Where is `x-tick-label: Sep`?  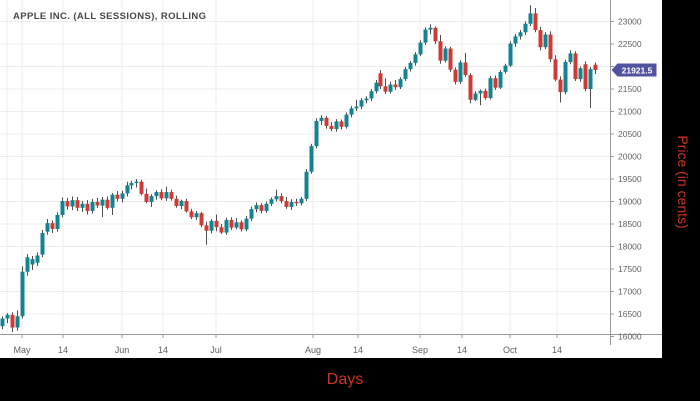 x-tick-label: Sep is located at coordinates (420, 350).